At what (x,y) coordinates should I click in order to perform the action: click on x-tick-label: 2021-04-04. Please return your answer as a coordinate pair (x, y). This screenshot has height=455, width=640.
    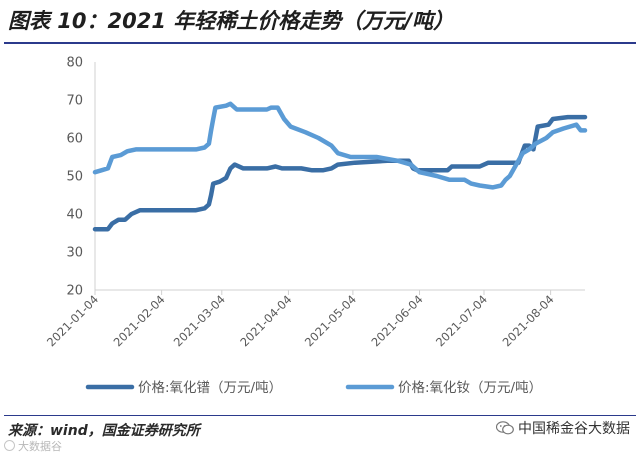
    Looking at the image, I should click on (265, 320).